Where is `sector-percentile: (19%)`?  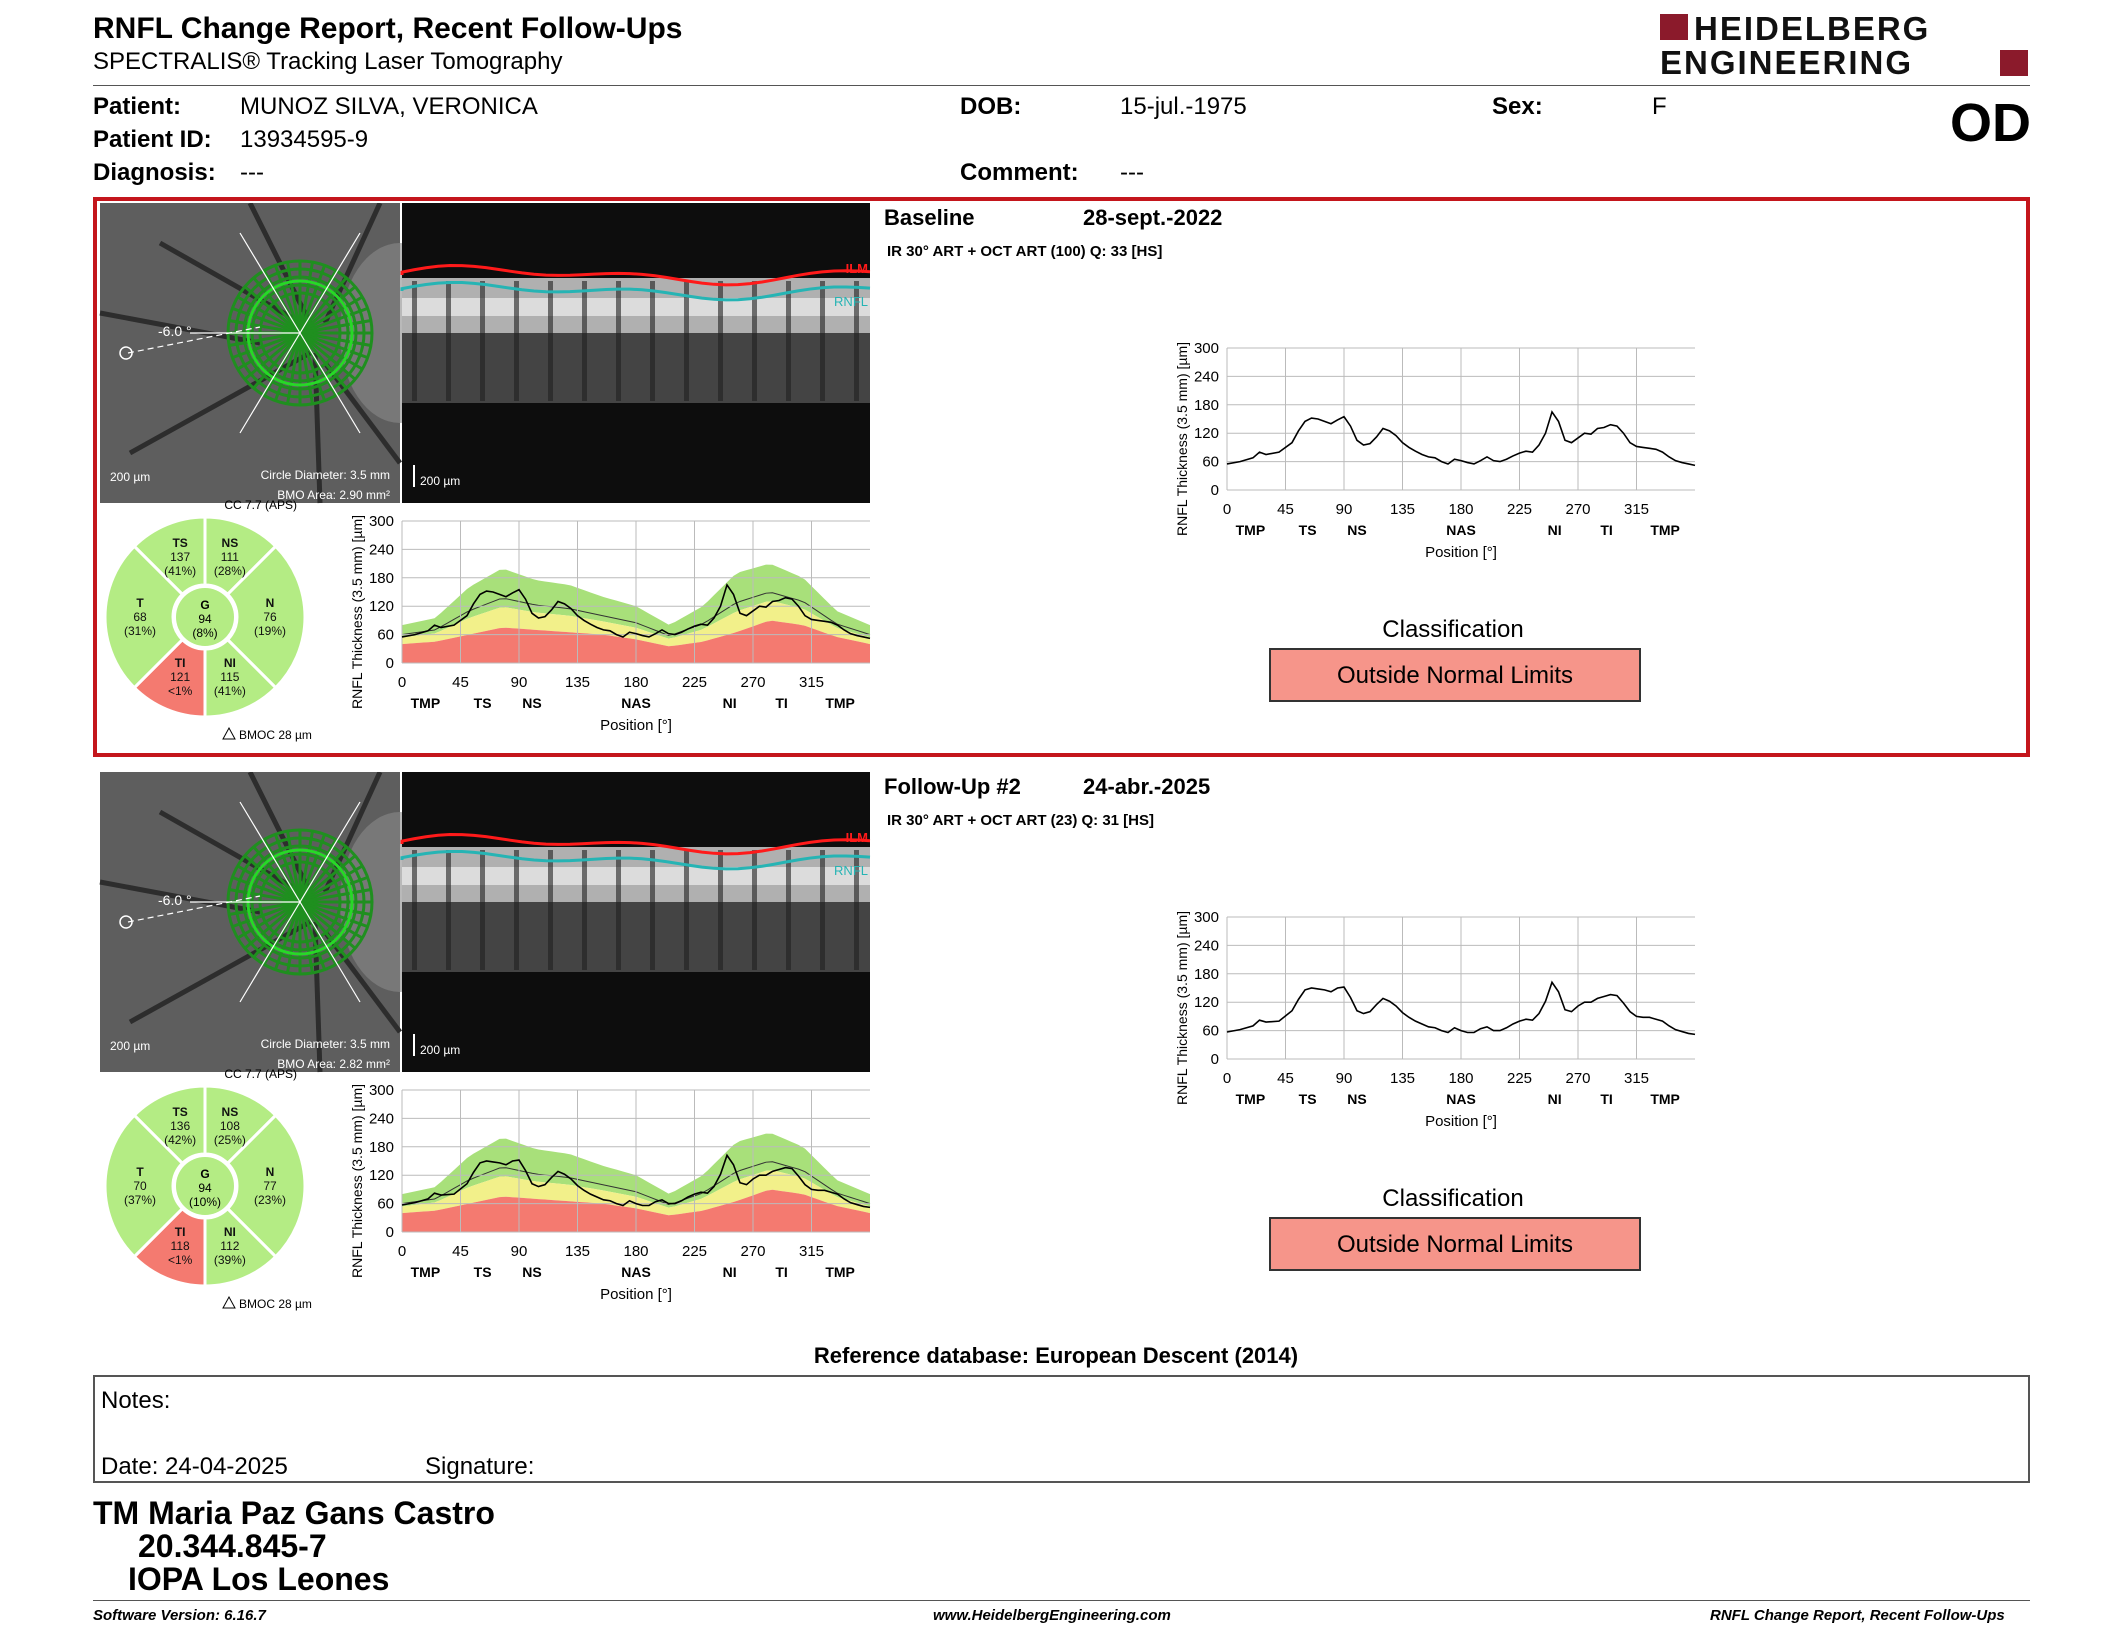
sector-percentile: (19%) is located at coordinates (270, 631).